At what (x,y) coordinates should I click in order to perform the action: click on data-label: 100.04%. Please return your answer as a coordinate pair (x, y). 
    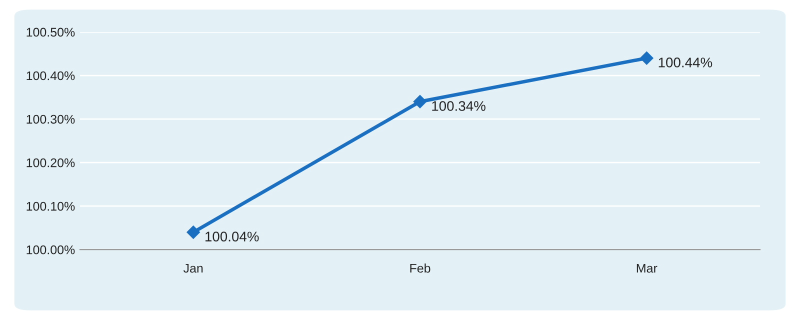
    Looking at the image, I should click on (232, 237).